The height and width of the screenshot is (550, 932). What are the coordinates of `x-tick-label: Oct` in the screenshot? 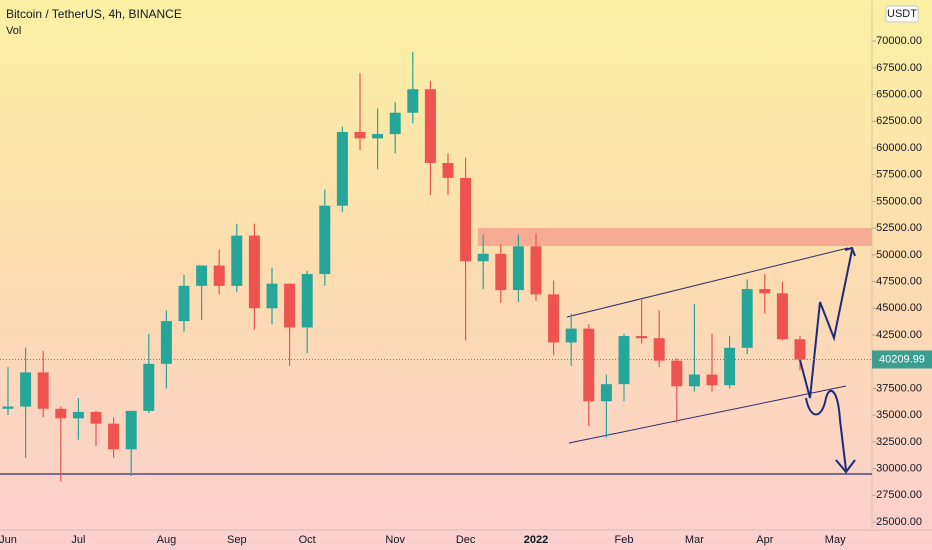 It's located at (307, 540).